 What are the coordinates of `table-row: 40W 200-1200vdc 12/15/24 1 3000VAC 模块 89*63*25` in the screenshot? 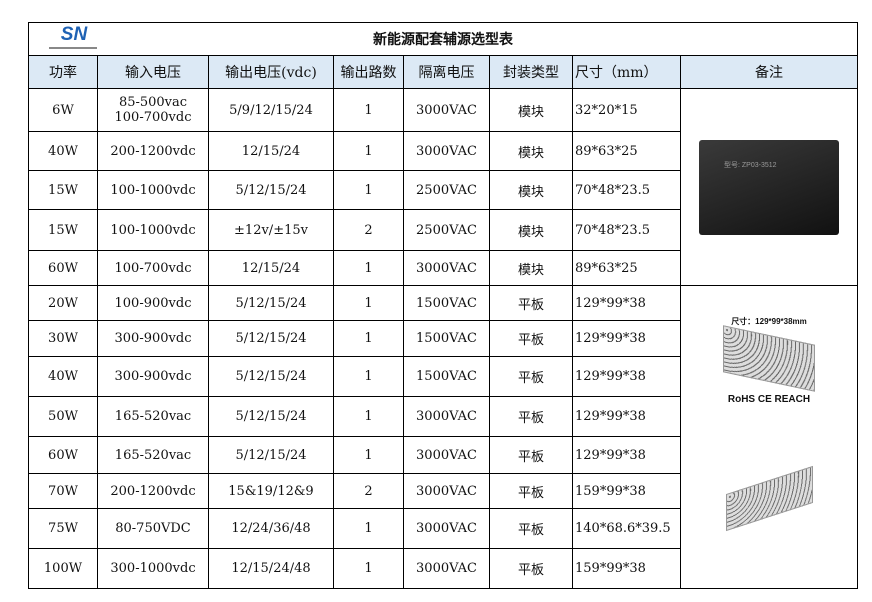 It's located at (443, 151).